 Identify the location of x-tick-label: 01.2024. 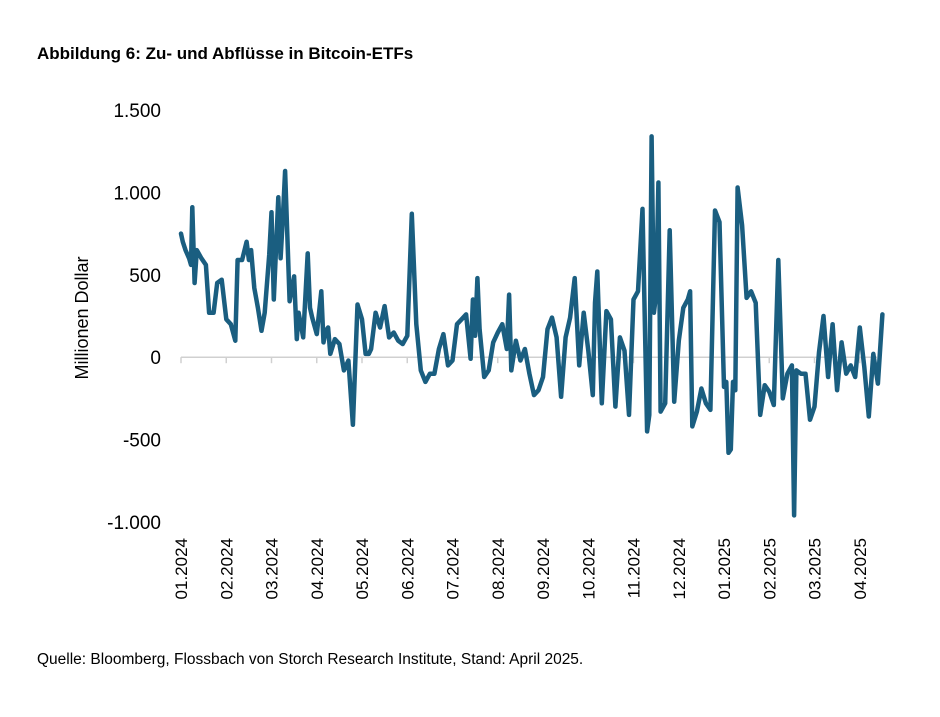
(181, 568).